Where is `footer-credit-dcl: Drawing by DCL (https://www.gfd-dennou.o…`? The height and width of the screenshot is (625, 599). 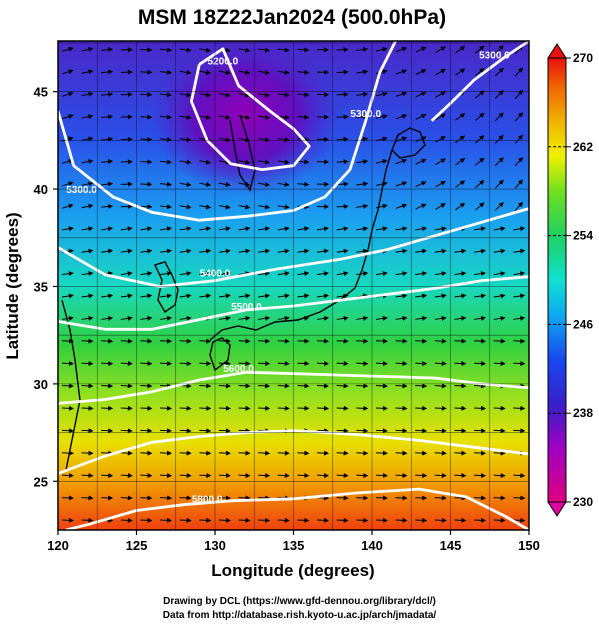 footer-credit-dcl: Drawing by DCL (https://www.gfd-dennou.o… is located at coordinates (299, 601).